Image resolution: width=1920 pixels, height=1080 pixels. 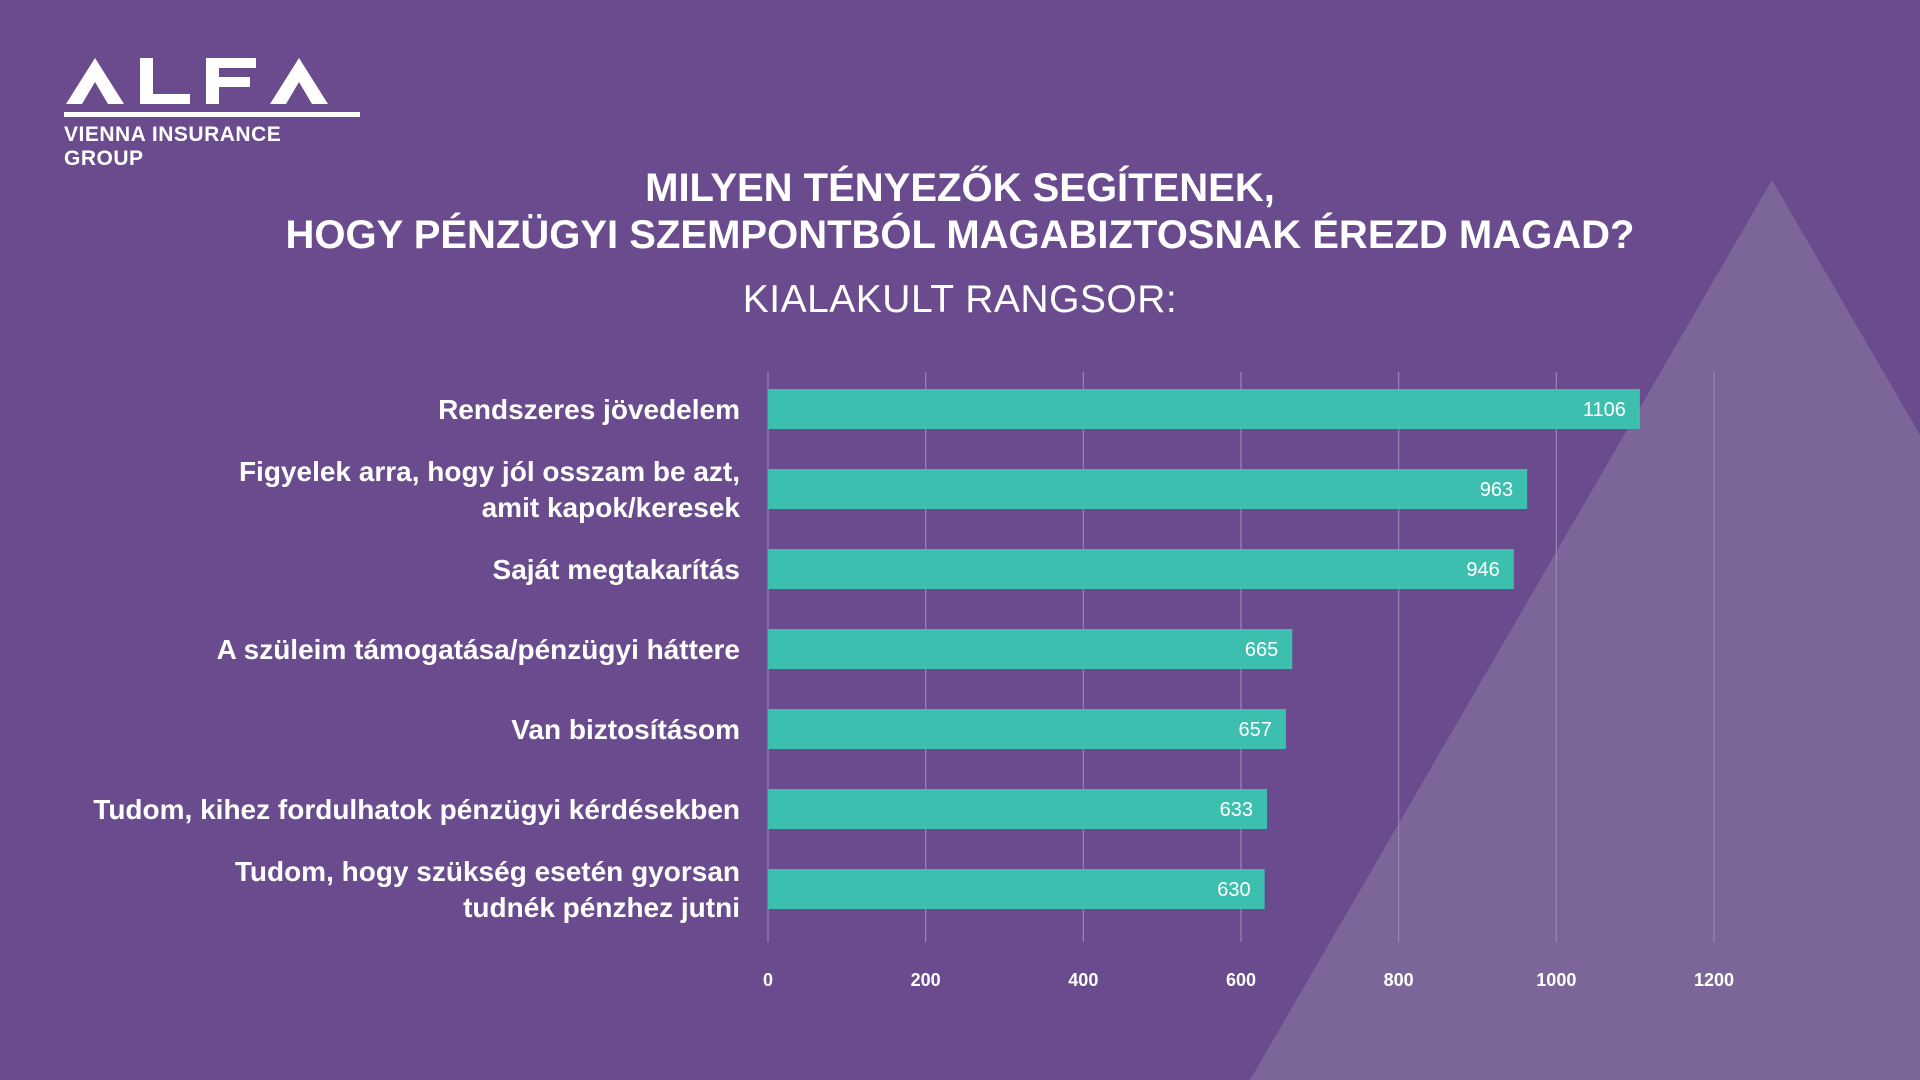 I want to click on bar-value-label: 946, so click(x=1482, y=570).